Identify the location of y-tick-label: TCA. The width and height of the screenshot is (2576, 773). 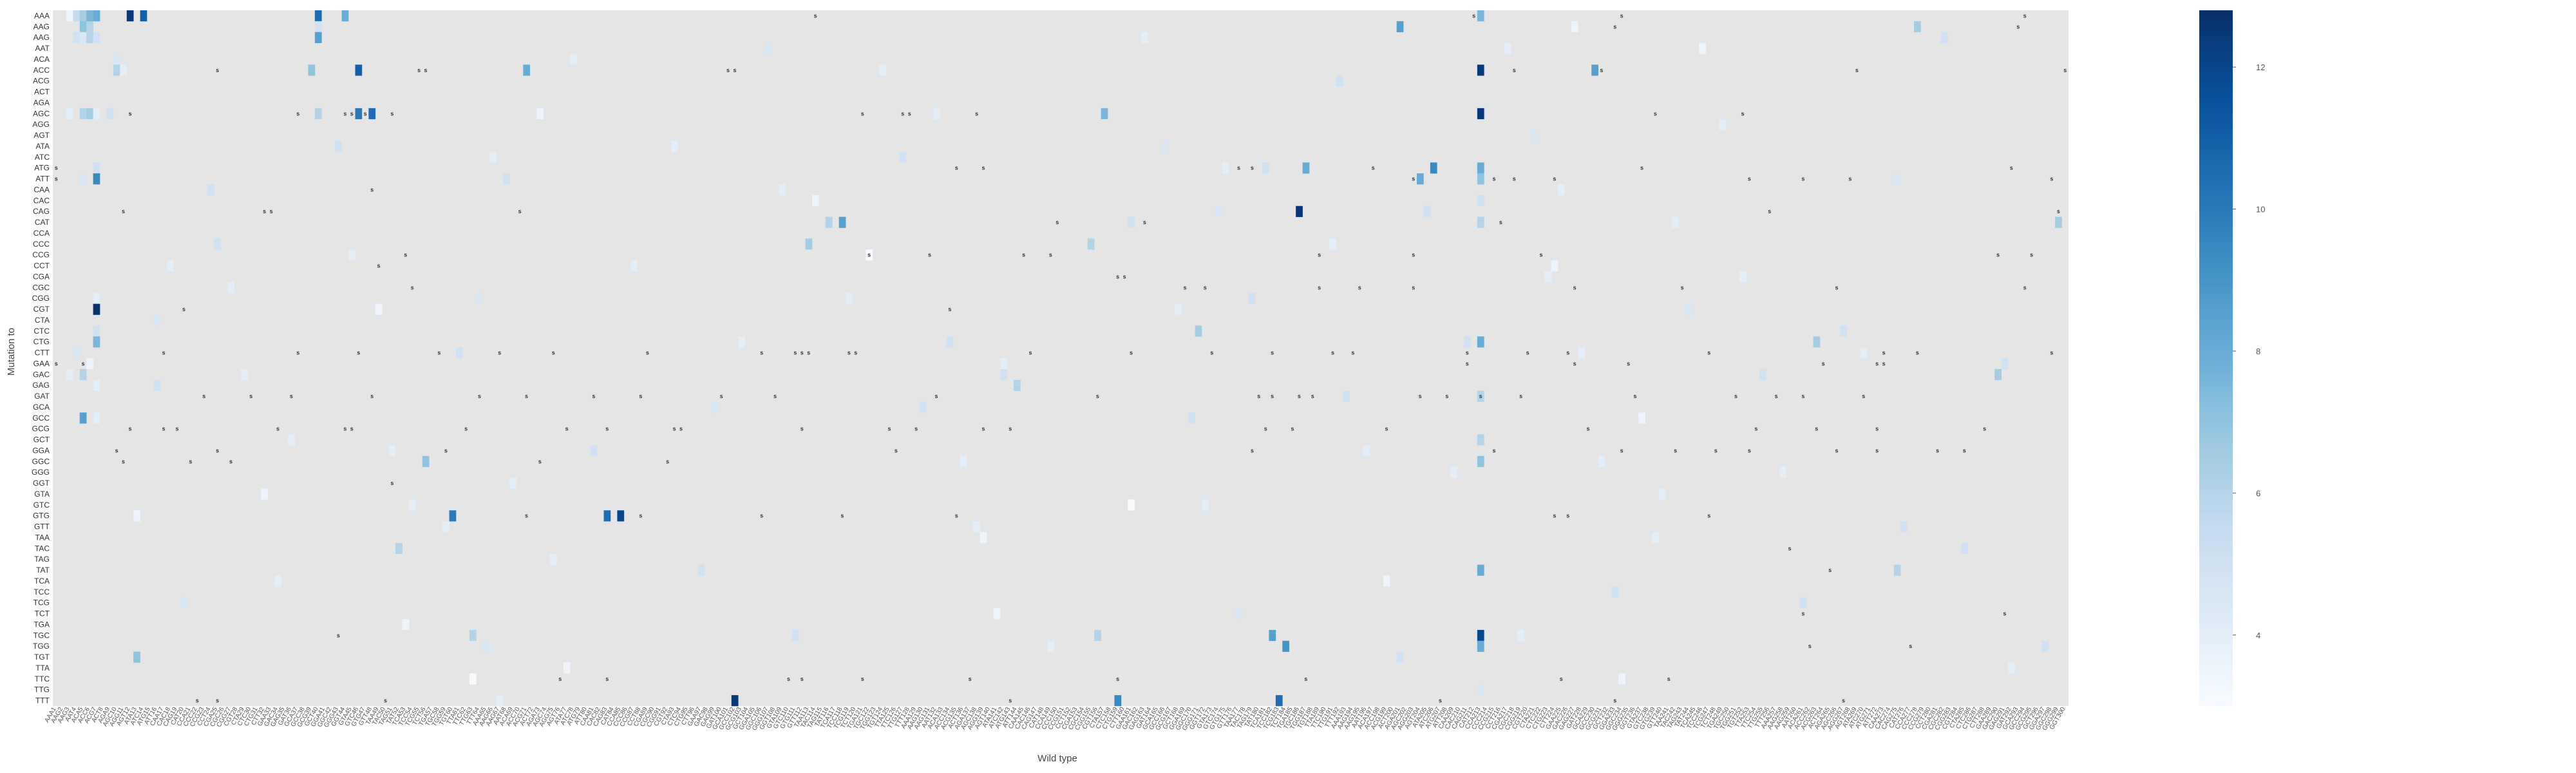
(42, 581).